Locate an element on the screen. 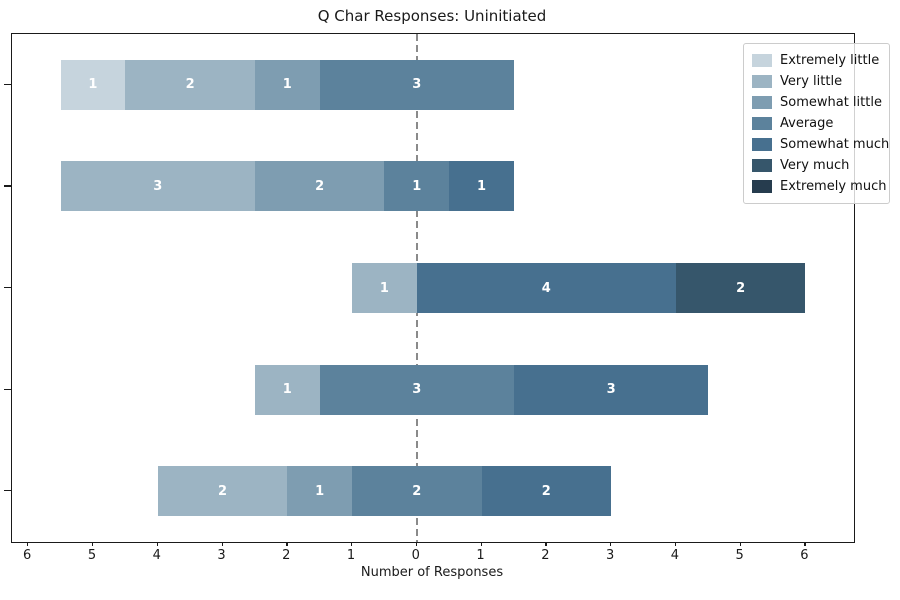 This screenshot has width=900, height=600. legend-item-label: Somewhat much is located at coordinates (835, 144).